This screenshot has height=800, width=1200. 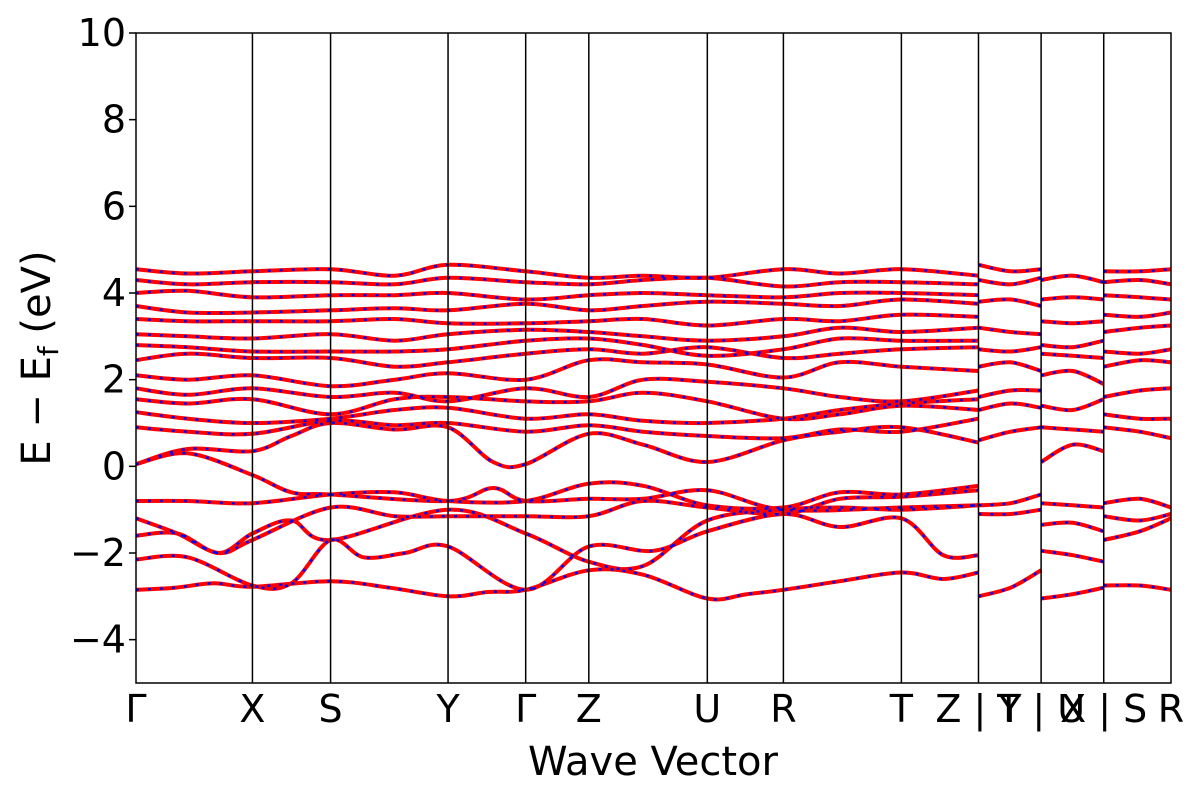 What do you see at coordinates (978, 709) in the screenshot?
I see `x-tick-label: Z | Y` at bounding box center [978, 709].